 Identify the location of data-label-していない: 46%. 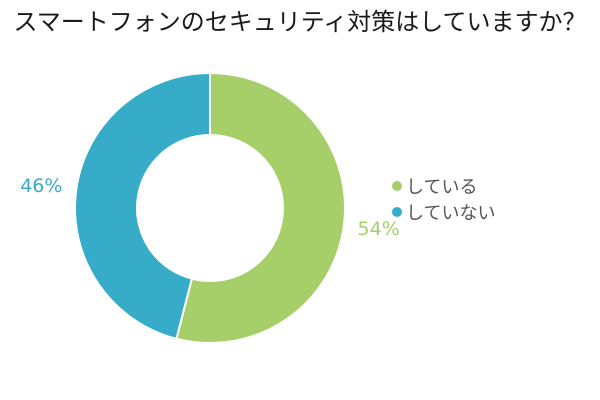
(41, 186).